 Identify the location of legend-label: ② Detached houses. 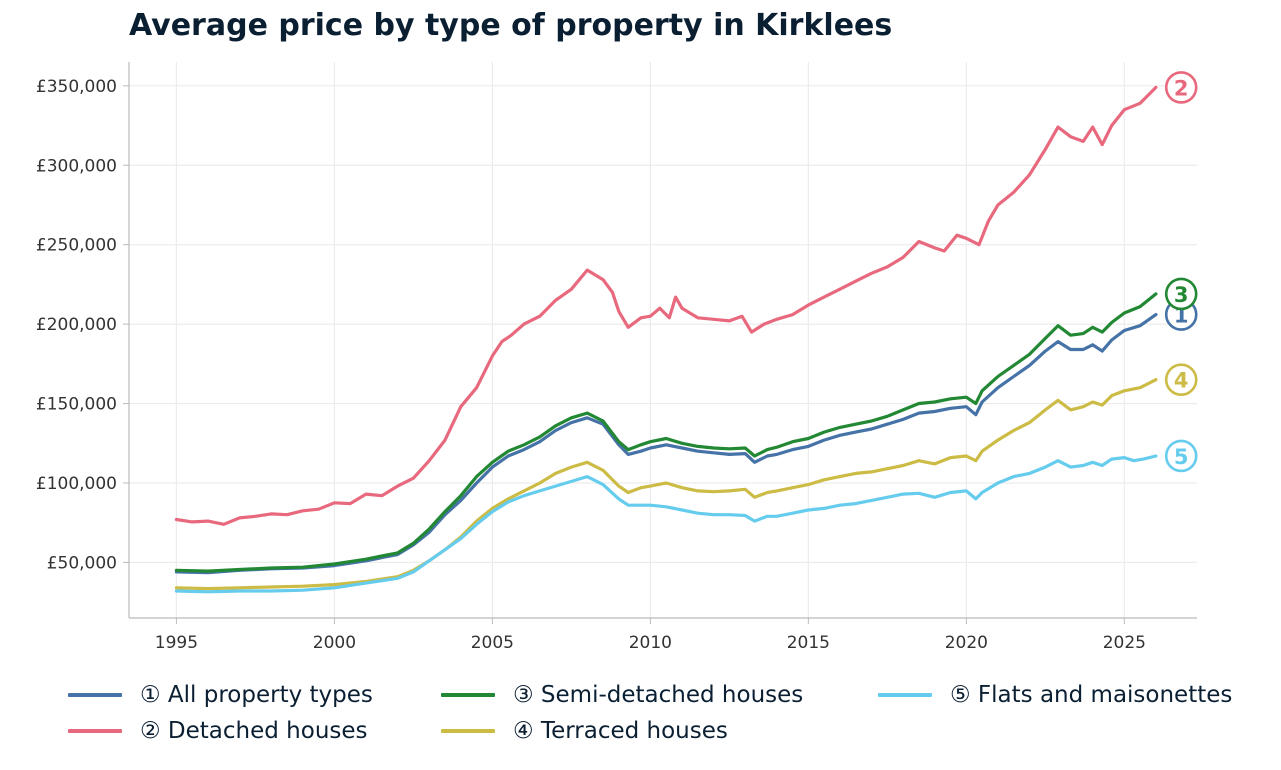
(254, 731).